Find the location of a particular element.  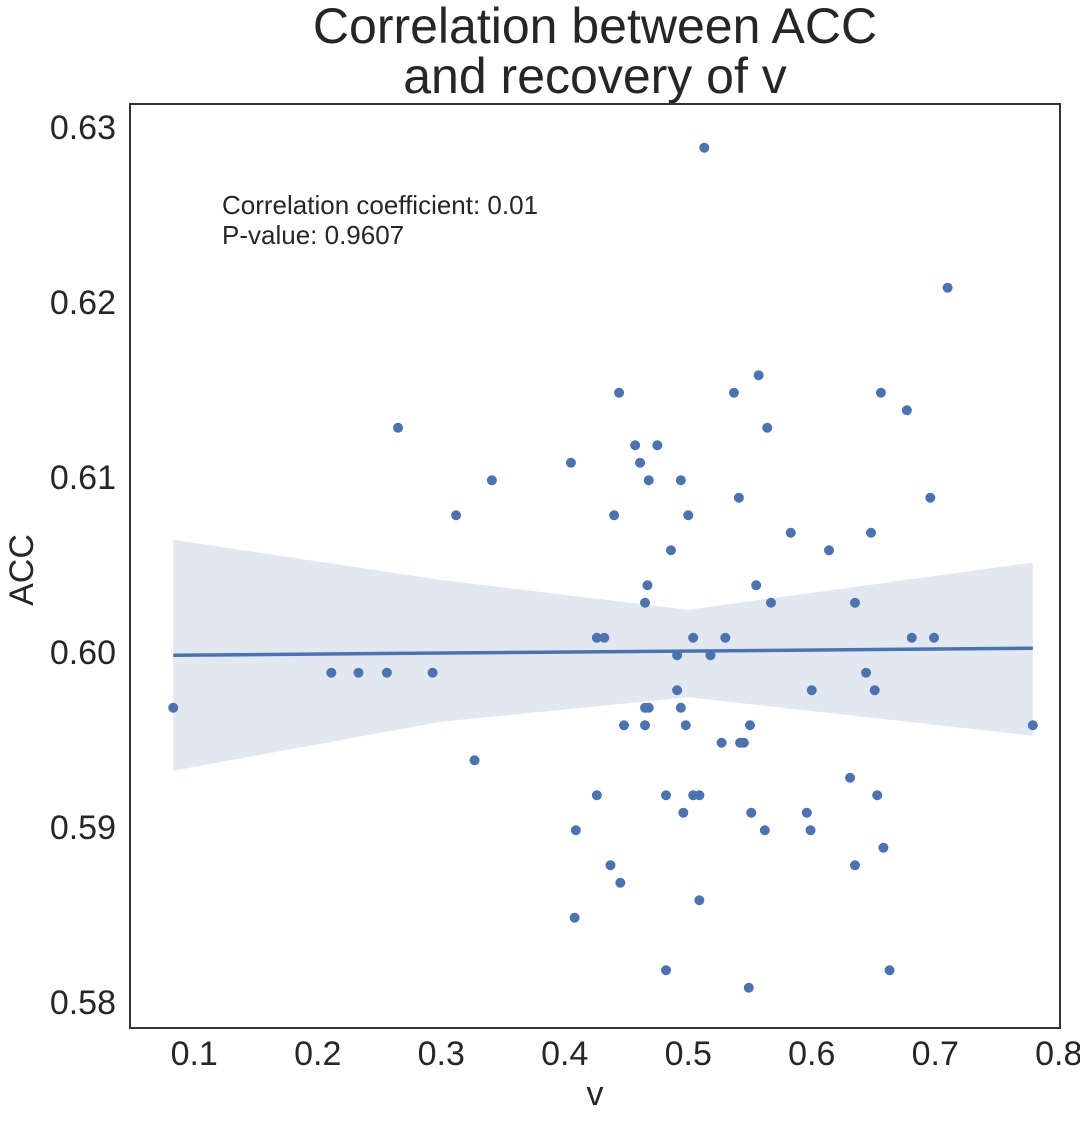

x-tick-label: 0.4 is located at coordinates (564, 1054).